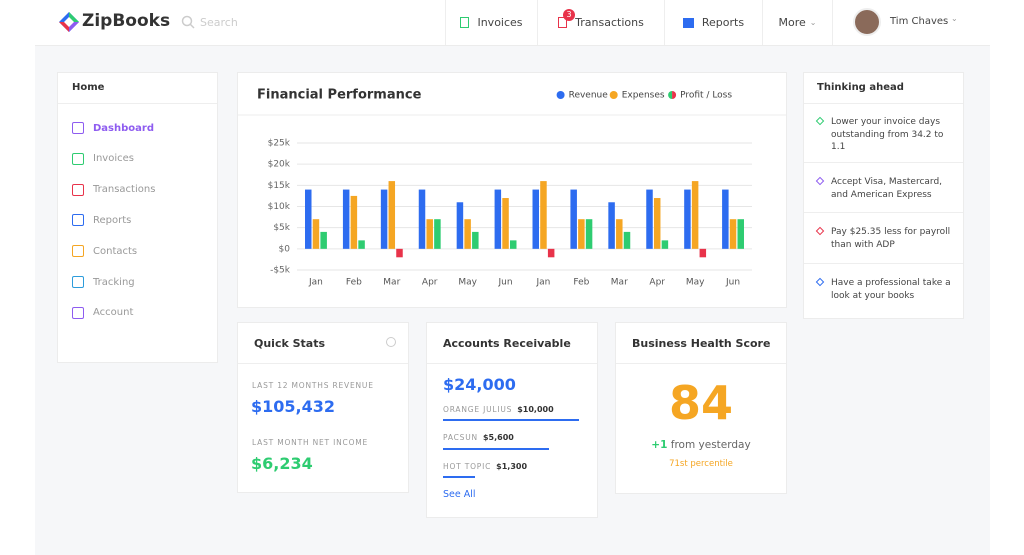 The image size is (1024, 555). I want to click on sidebar-item: Invoices, so click(103, 158).